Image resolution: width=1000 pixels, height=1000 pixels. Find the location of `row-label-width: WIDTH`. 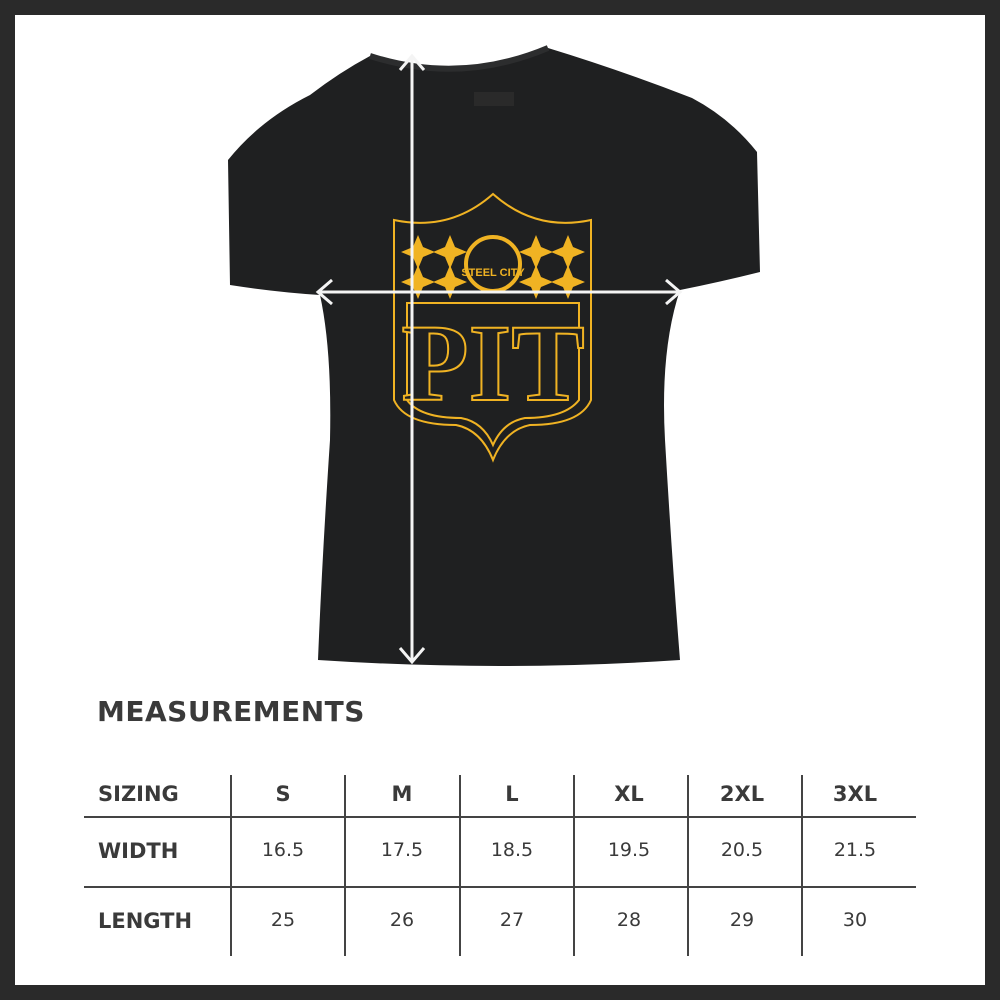

row-label-width: WIDTH is located at coordinates (138, 851).